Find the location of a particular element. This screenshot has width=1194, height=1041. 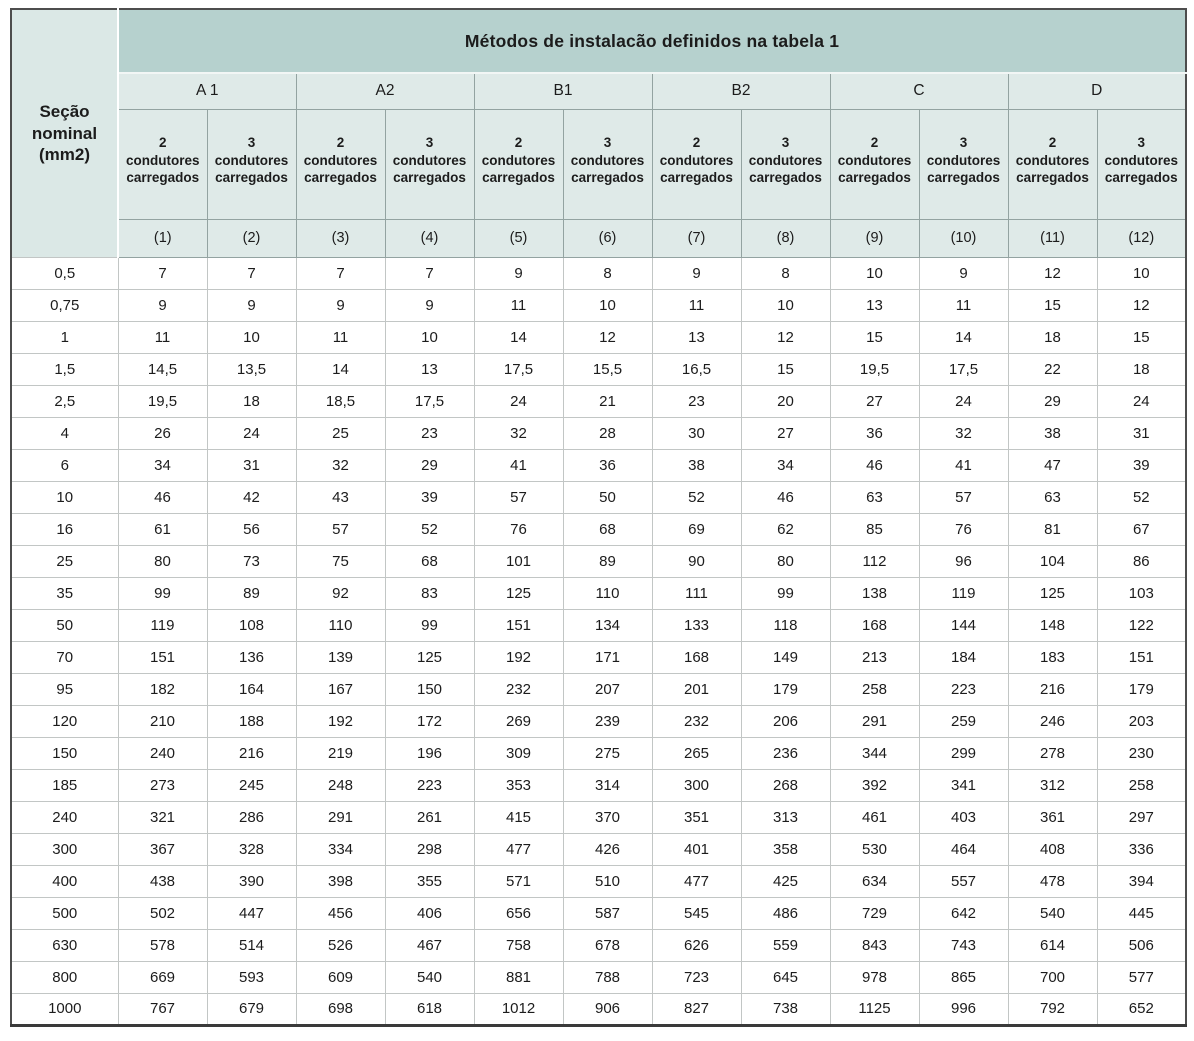

capacity-cell: 758 is located at coordinates (518, 945).